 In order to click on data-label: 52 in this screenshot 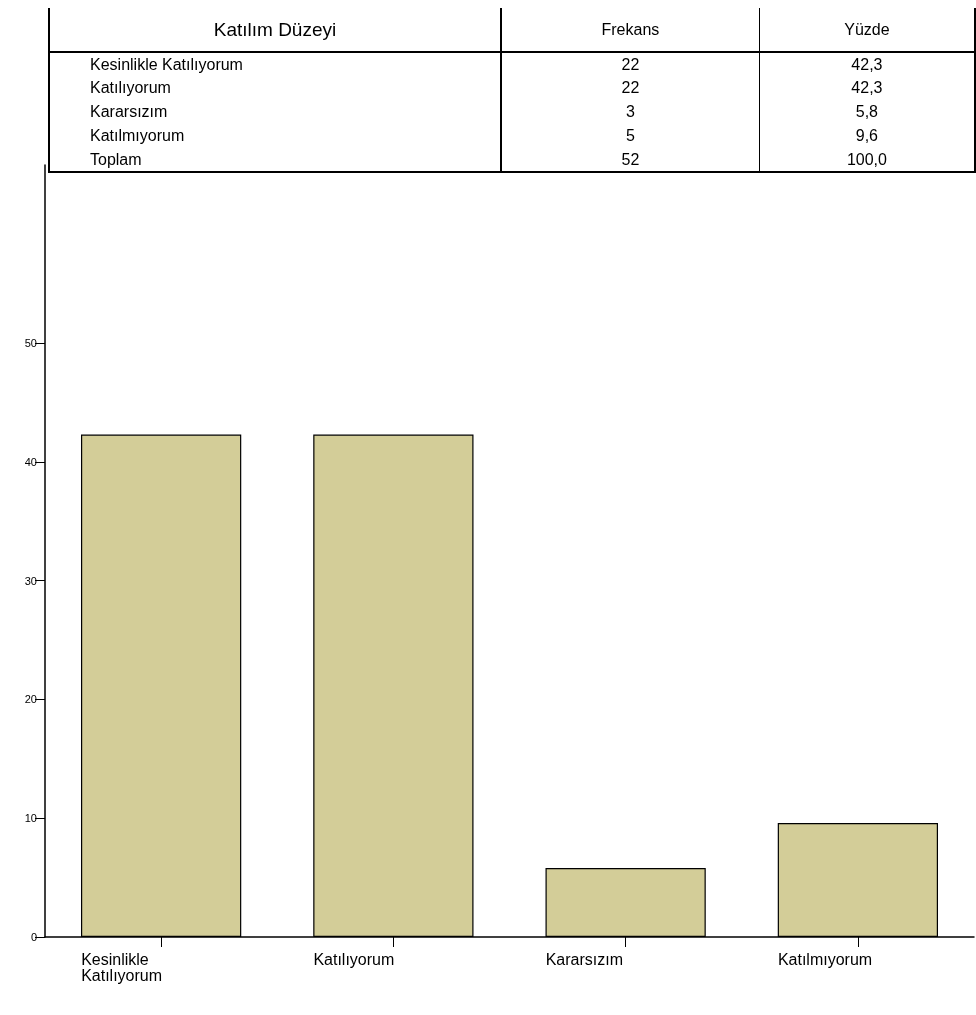, I will do `click(630, 160)`.